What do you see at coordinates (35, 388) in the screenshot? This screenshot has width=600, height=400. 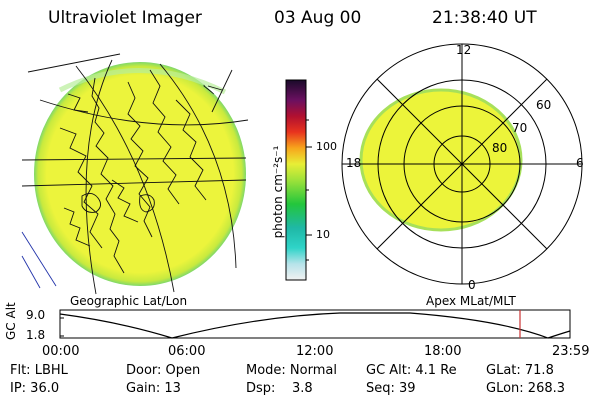 I see `ip-label: IP: 36.0` at bounding box center [35, 388].